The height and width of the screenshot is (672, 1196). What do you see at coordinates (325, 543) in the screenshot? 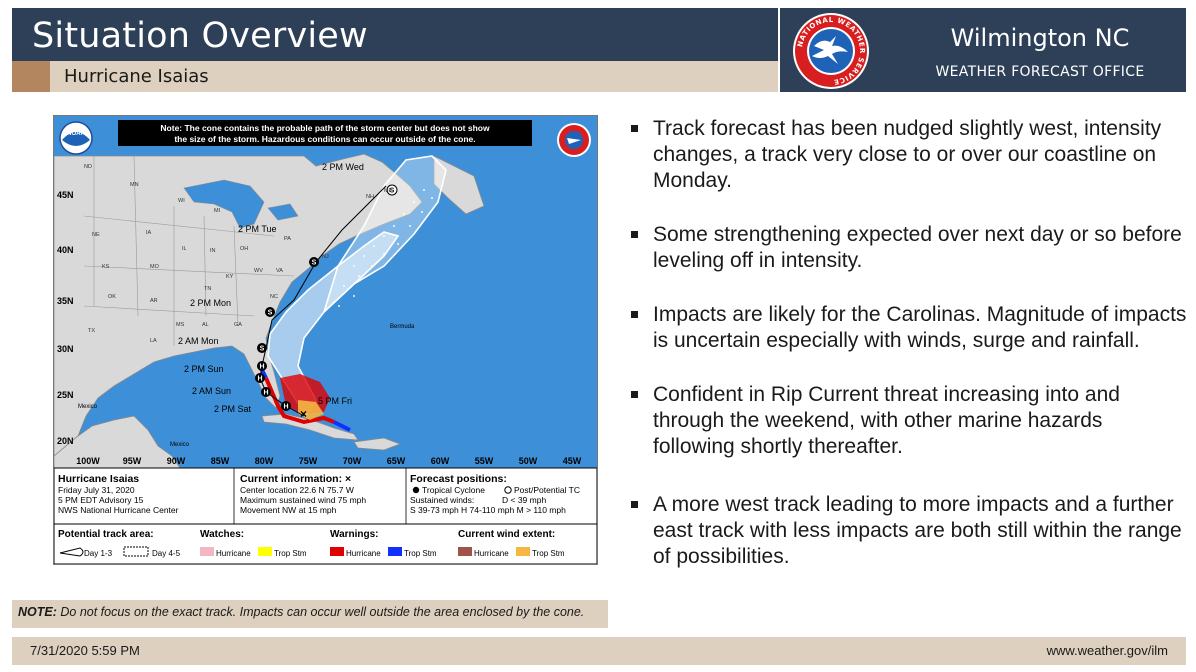
I see `legend-panel` at bounding box center [325, 543].